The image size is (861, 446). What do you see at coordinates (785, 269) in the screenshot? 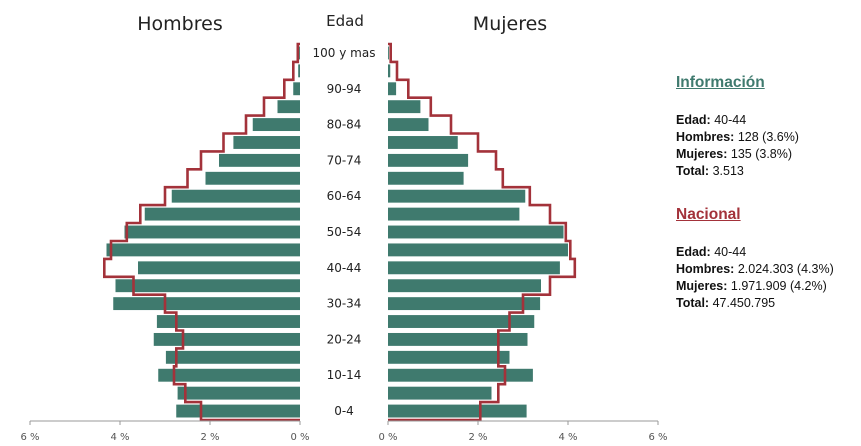
I see `nac-hombres-value: 2.024.303 (4.3%)` at bounding box center [785, 269].